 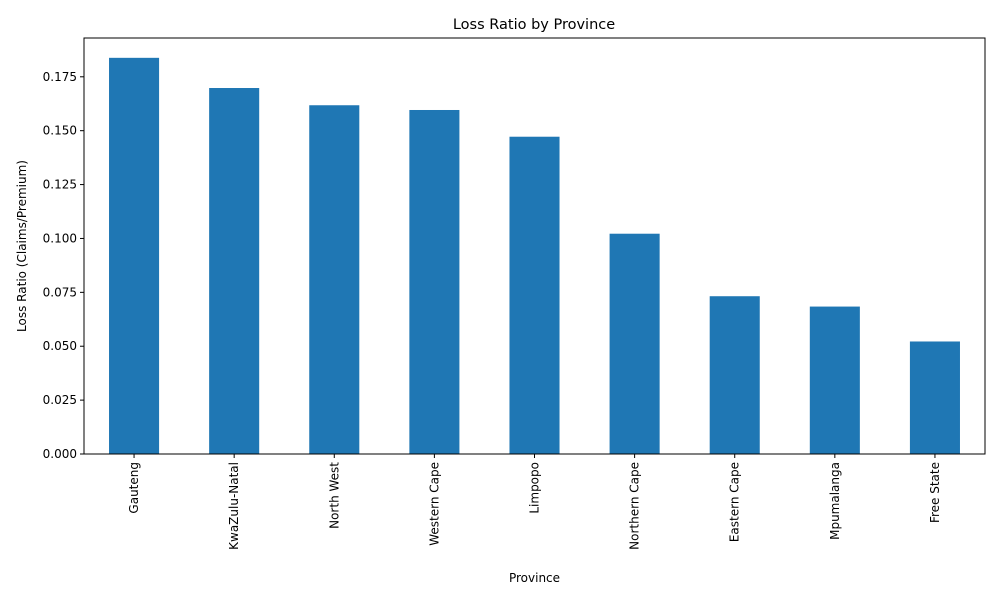 I want to click on y-tick-label: 0.175, so click(x=60, y=77).